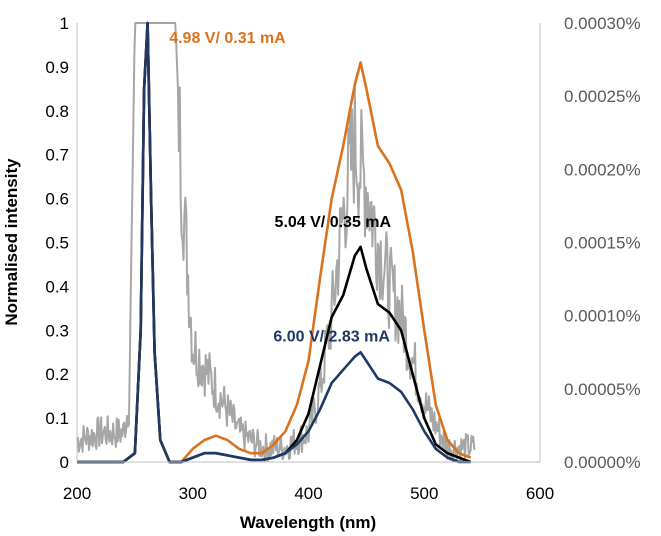 The width and height of the screenshot is (661, 536). Describe the element at coordinates (11, 242) in the screenshot. I see `y-axis-title: Normalised intensity` at that location.